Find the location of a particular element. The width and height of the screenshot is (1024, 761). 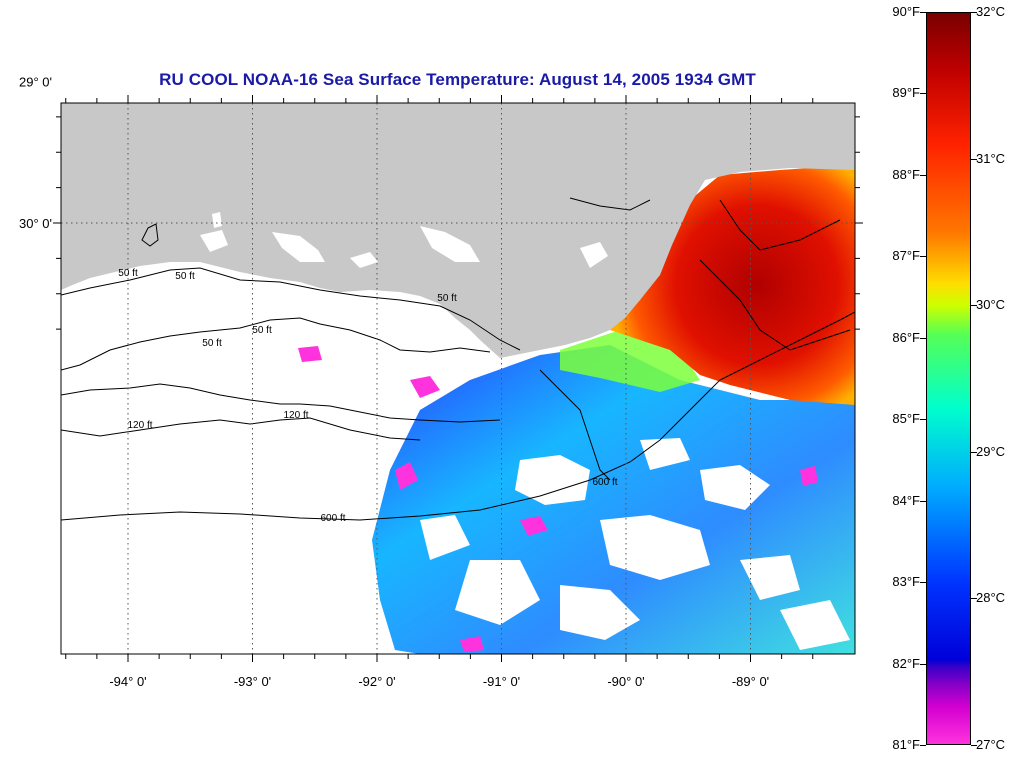

colorbar-celsius-label: 32°C is located at coordinates (991, 11).